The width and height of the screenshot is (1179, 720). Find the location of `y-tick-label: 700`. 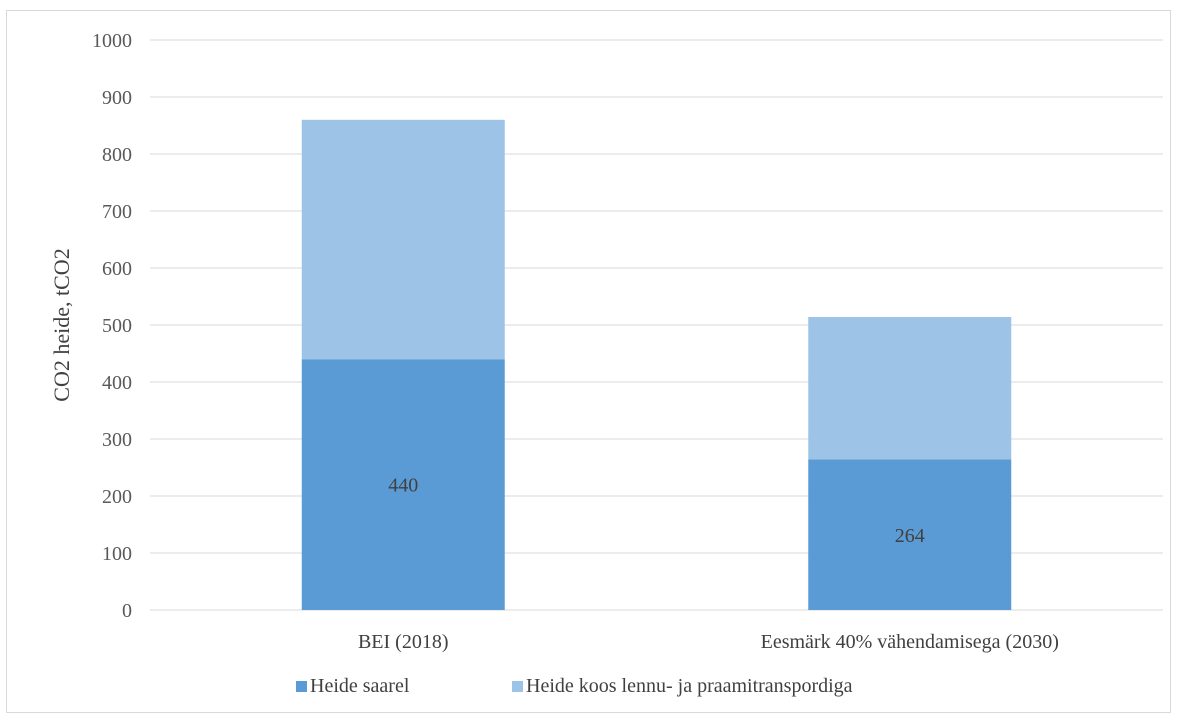

y-tick-label: 700 is located at coordinates (117, 212).